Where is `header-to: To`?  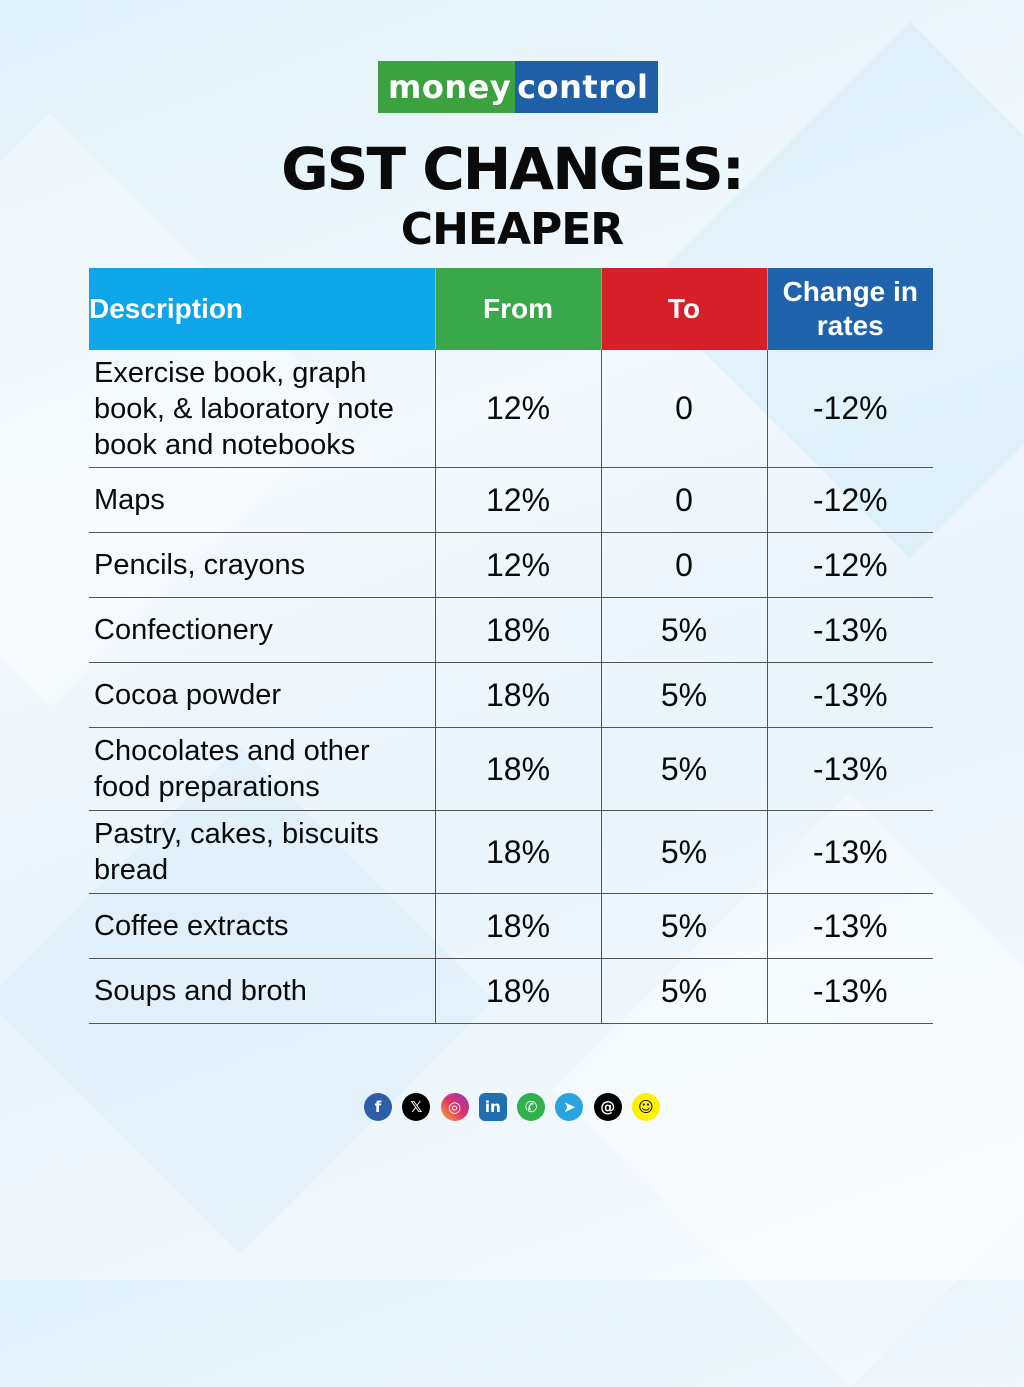 header-to: To is located at coordinates (683, 309).